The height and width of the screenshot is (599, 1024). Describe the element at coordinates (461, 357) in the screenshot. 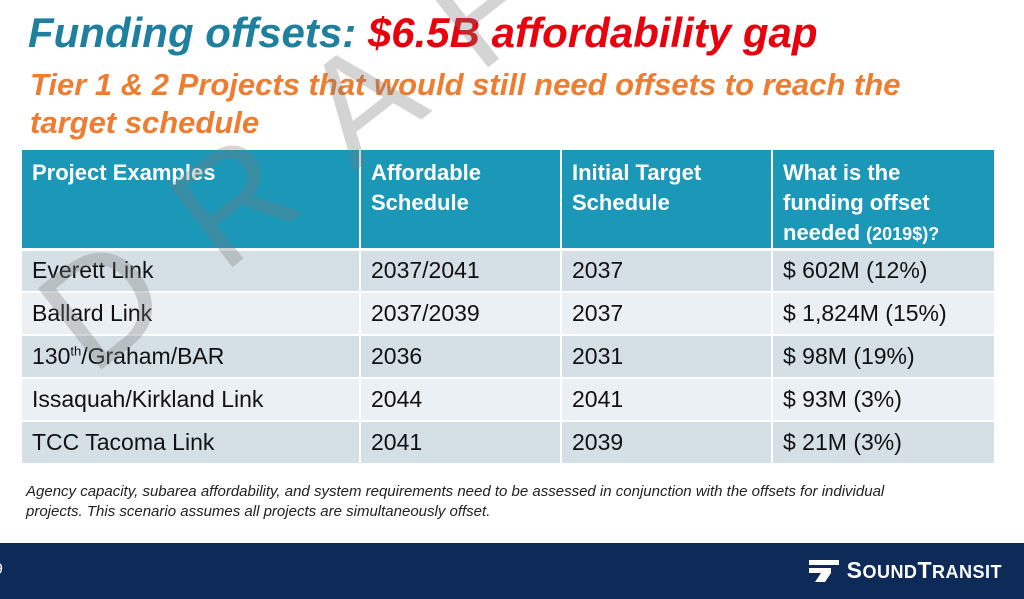

I see `cell-affordable: 2036` at that location.